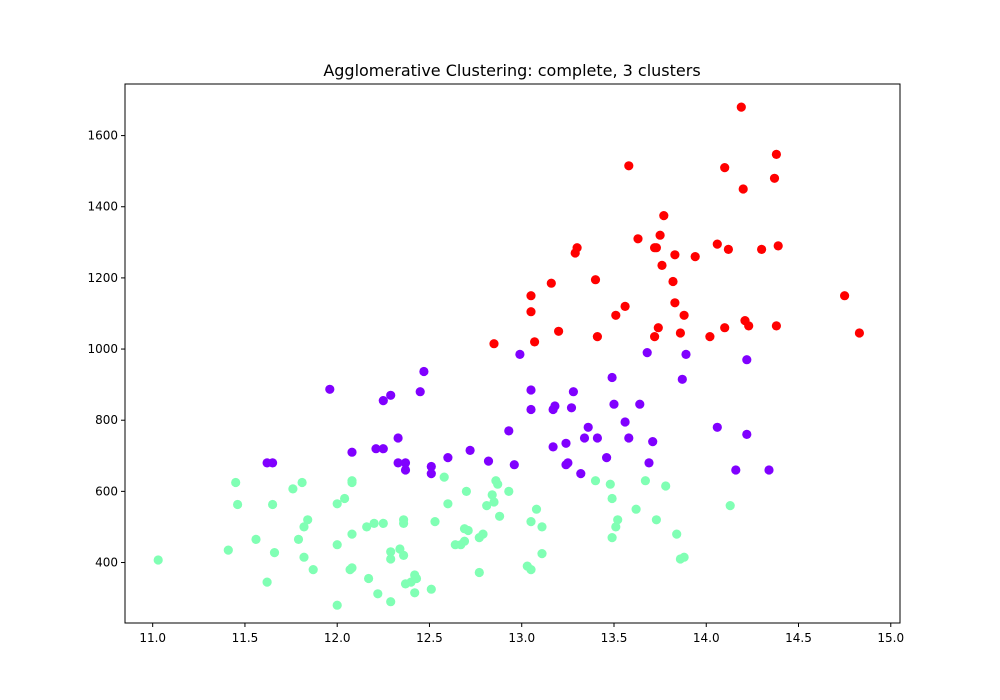 The width and height of the screenshot is (1000, 700). I want to click on x-tick-label: 13.0, so click(521, 638).